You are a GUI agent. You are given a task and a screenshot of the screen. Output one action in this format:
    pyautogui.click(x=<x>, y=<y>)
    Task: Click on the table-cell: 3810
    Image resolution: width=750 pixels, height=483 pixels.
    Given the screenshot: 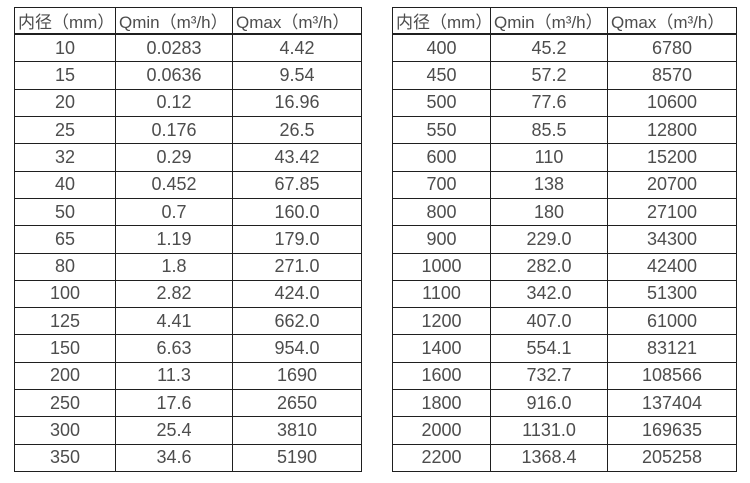 What is the action you would take?
    pyautogui.click(x=297, y=430)
    